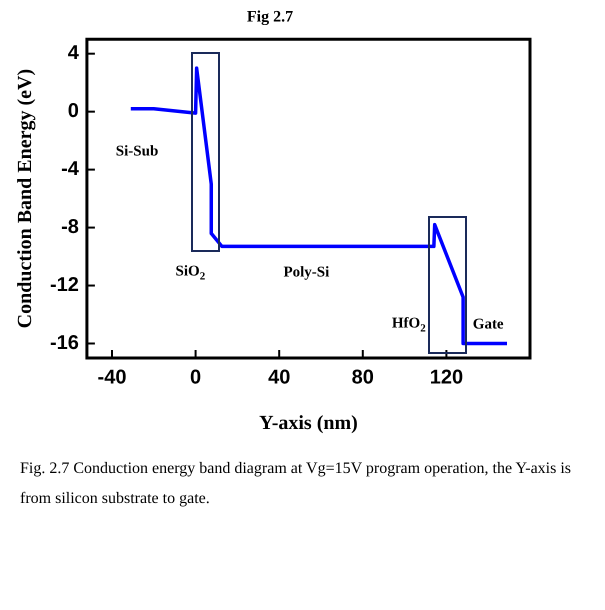 The height and width of the screenshot is (610, 605). I want to click on x-tick-label: 120, so click(447, 377).